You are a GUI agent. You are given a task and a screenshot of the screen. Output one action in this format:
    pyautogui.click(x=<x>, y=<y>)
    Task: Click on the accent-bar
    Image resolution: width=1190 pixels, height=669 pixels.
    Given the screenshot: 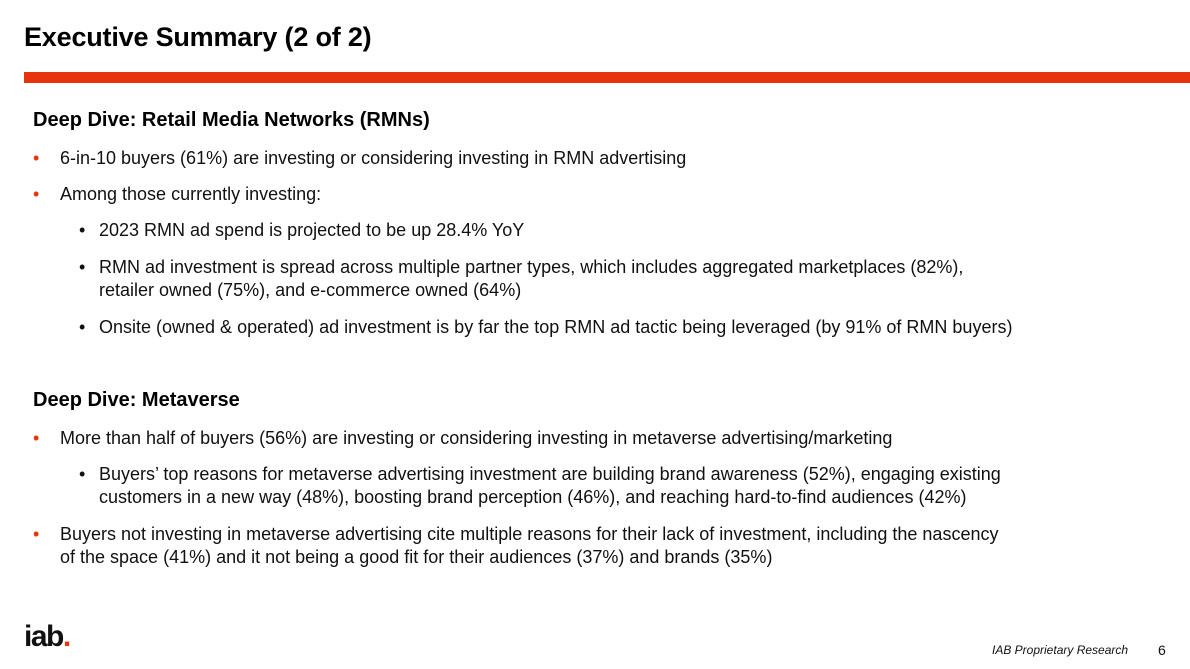 What is the action you would take?
    pyautogui.click(x=607, y=77)
    